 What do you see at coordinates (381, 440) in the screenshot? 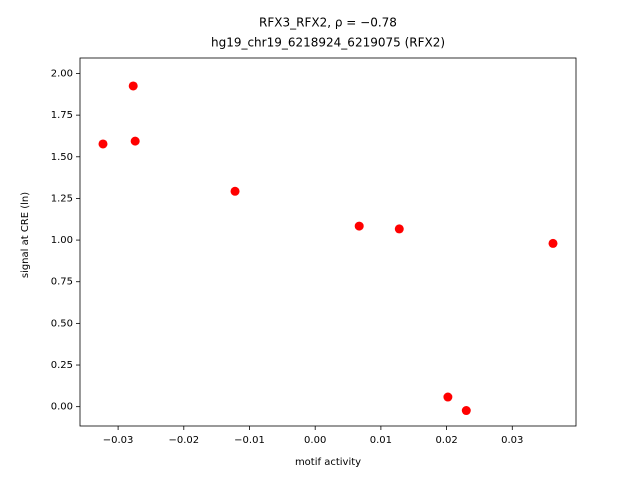
I see `x-tick-label: 0.01` at bounding box center [381, 440].